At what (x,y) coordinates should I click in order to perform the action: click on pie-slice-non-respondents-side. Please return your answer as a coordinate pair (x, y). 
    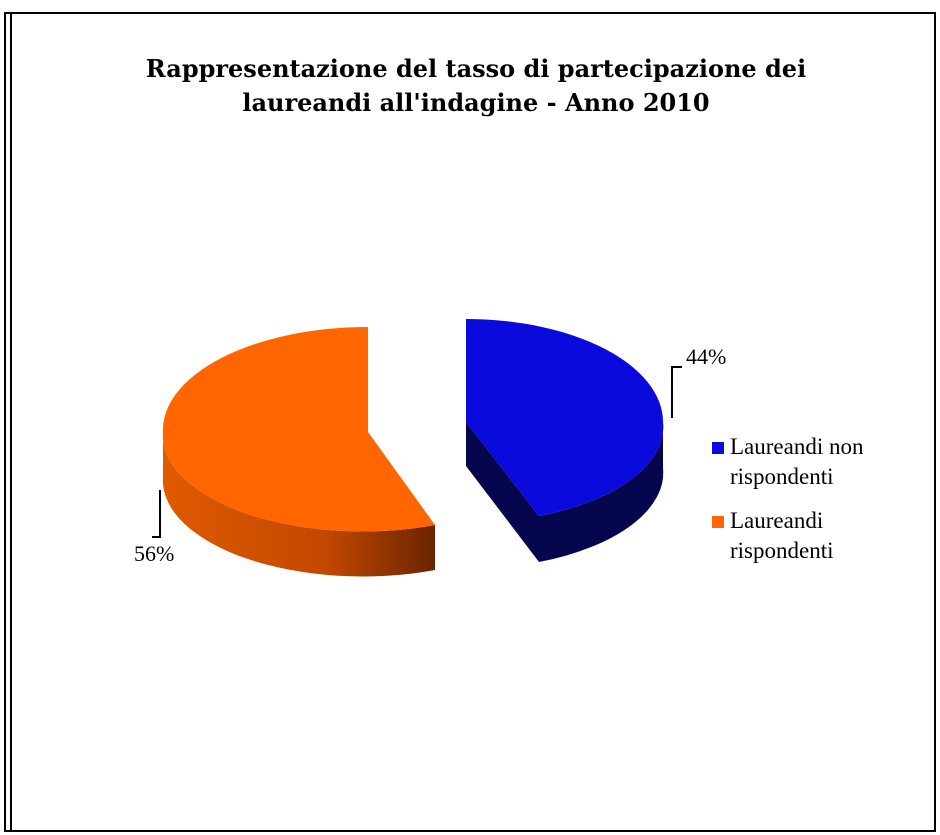
    Looking at the image, I should click on (502, 492).